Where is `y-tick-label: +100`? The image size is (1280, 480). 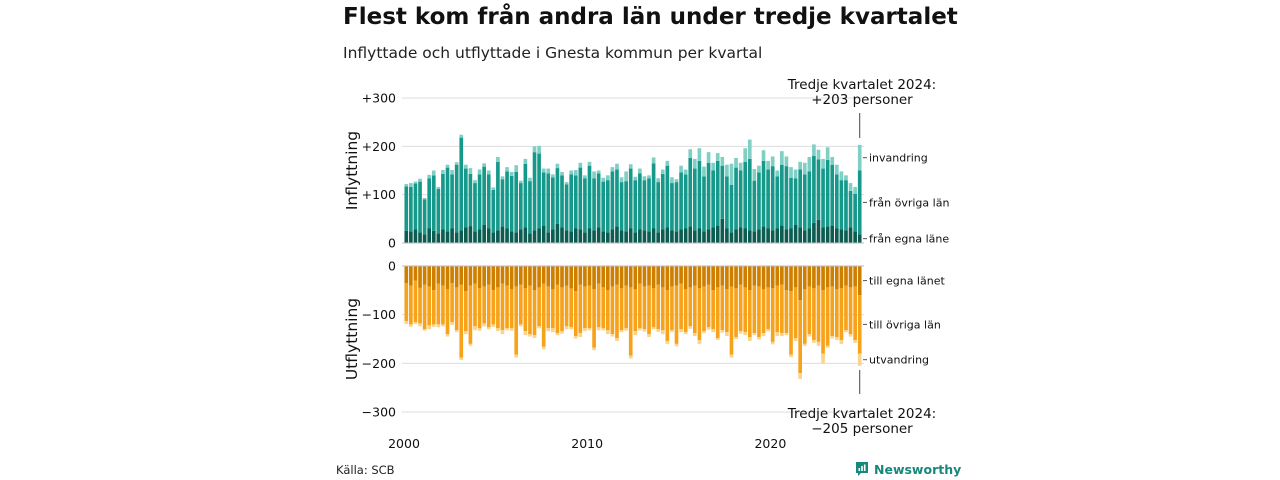
y-tick-label: +100 is located at coordinates (379, 194).